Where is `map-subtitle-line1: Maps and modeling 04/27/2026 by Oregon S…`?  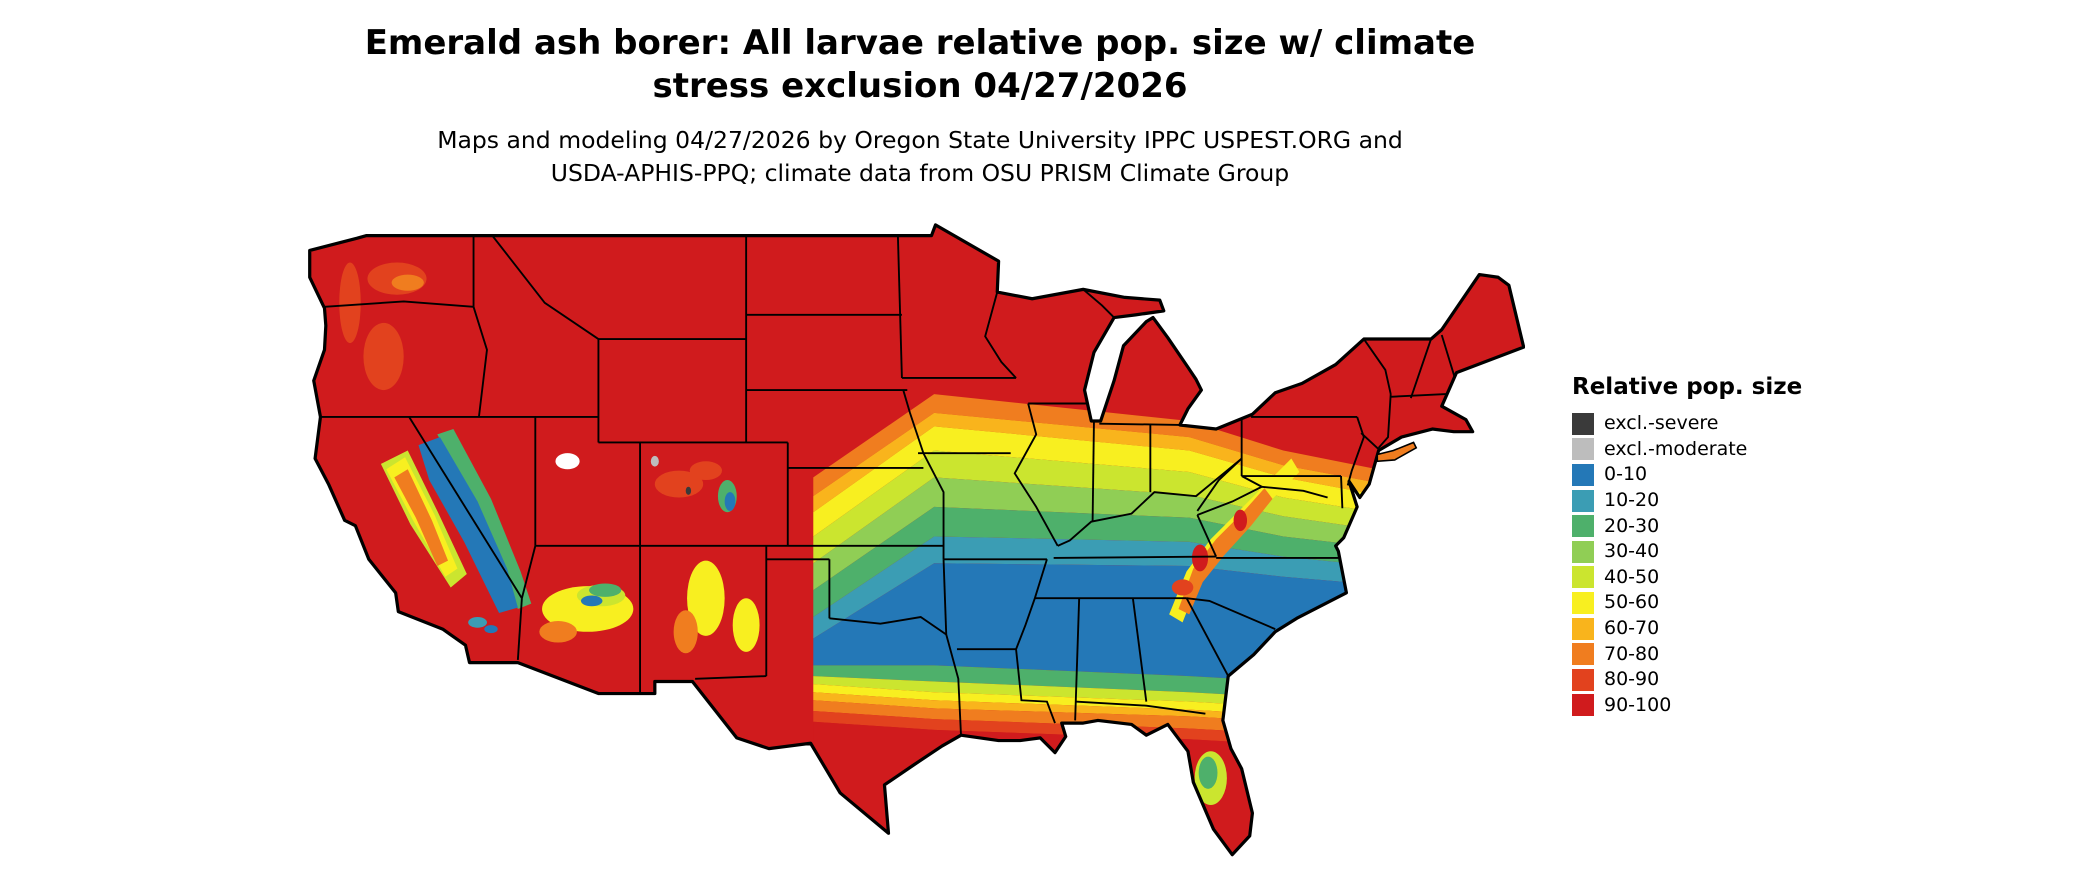 map-subtitle-line1: Maps and modeling 04/27/2026 by Oregon S… is located at coordinates (920, 140).